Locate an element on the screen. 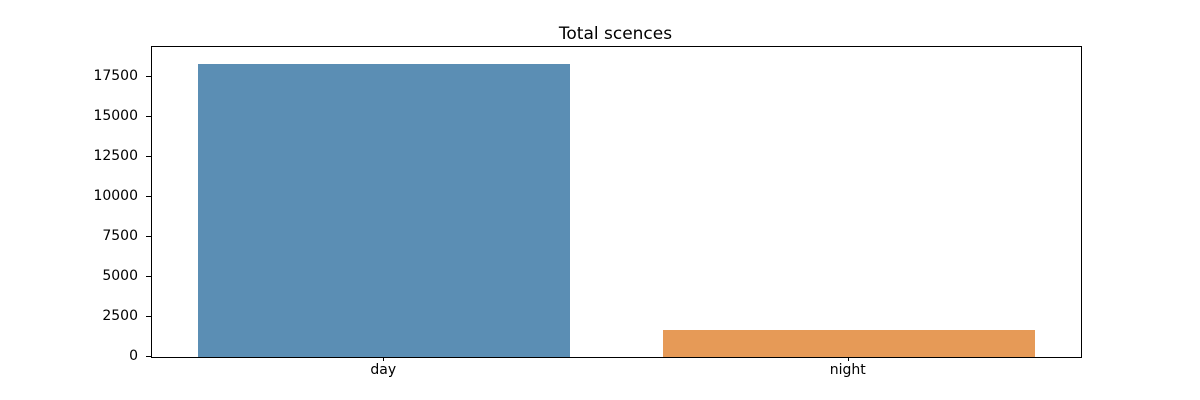  y-tick-label-2500: 2500 is located at coordinates (120, 316).